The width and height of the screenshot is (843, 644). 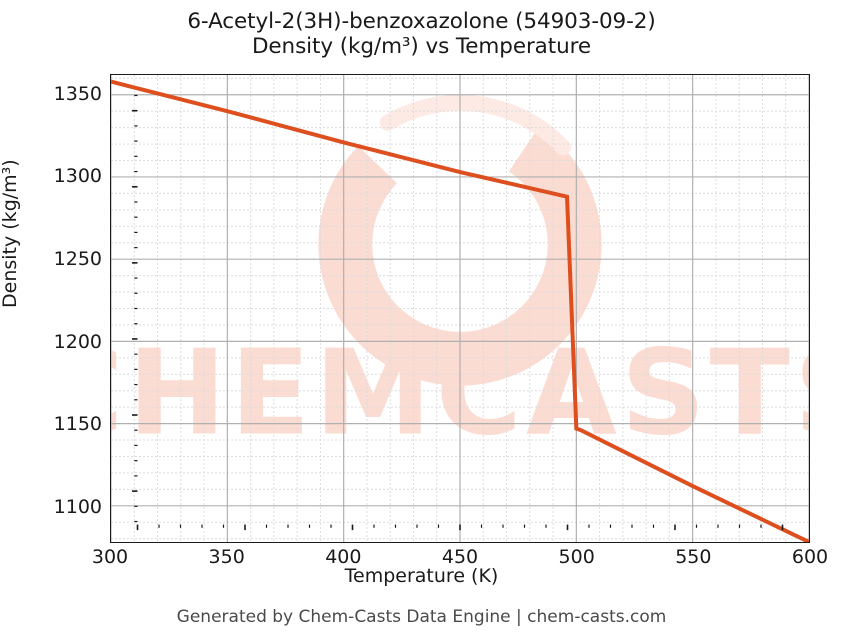 What do you see at coordinates (77, 258) in the screenshot?
I see `y-tick-label: 1250` at bounding box center [77, 258].